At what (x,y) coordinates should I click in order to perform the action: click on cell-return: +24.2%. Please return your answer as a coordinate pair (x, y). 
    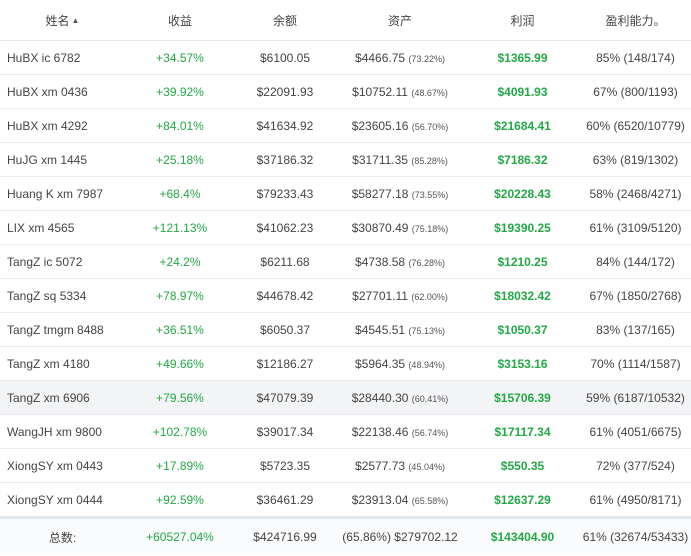
    Looking at the image, I should click on (180, 261).